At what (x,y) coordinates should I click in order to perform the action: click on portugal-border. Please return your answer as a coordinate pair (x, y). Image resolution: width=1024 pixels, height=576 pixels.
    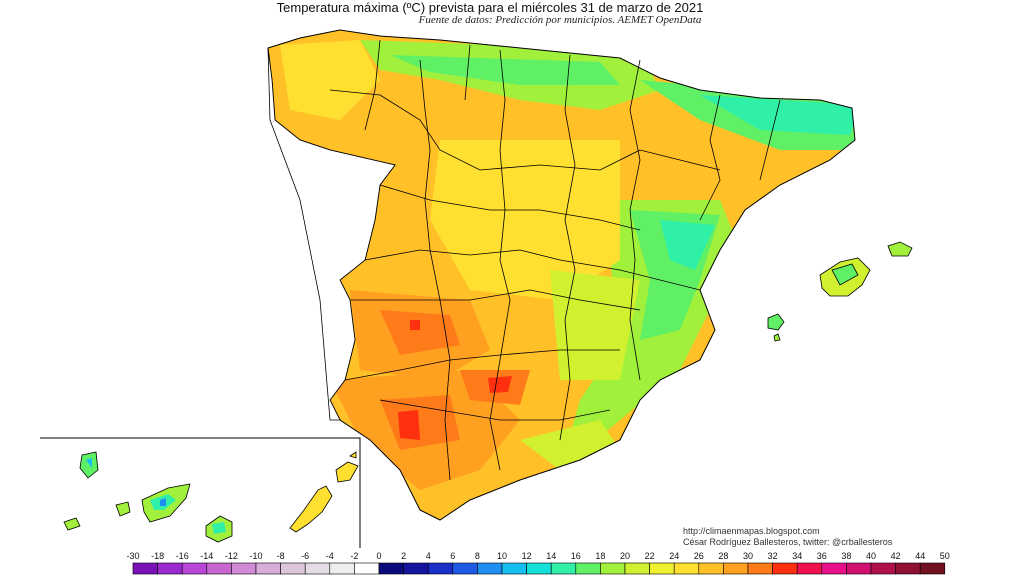
    Looking at the image, I should click on (331, 234).